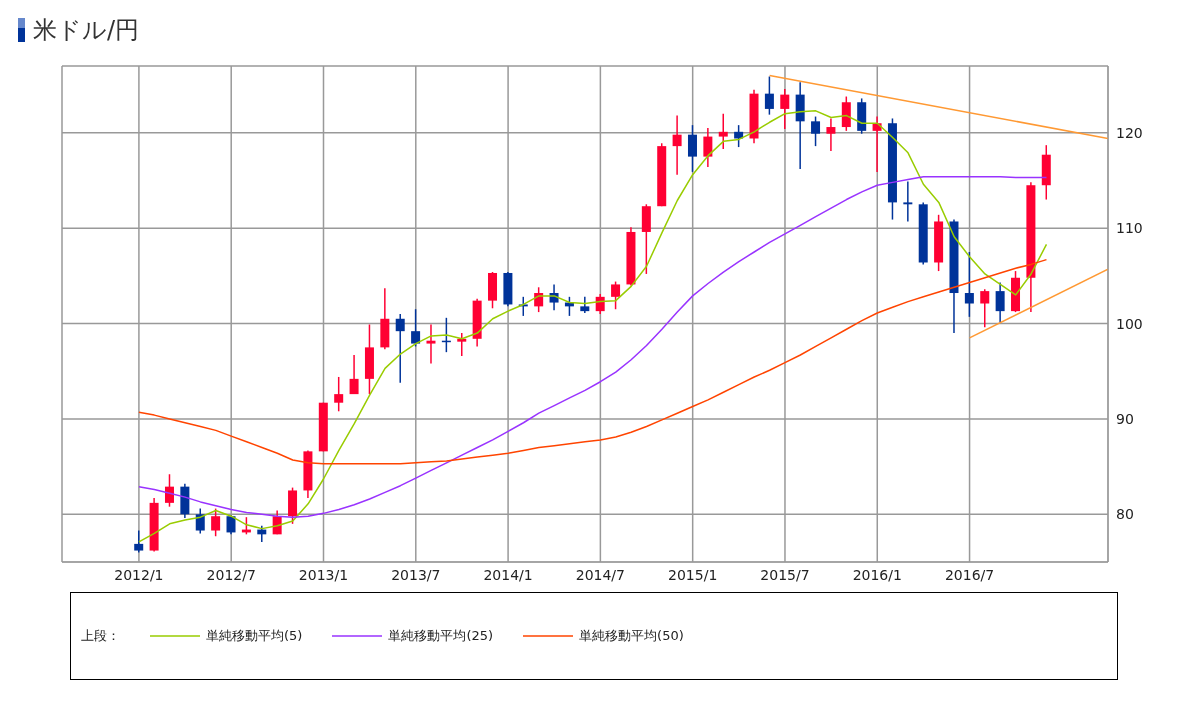  Describe the element at coordinates (508, 574) in the screenshot. I see `x-tick-label: 2014/1` at that location.